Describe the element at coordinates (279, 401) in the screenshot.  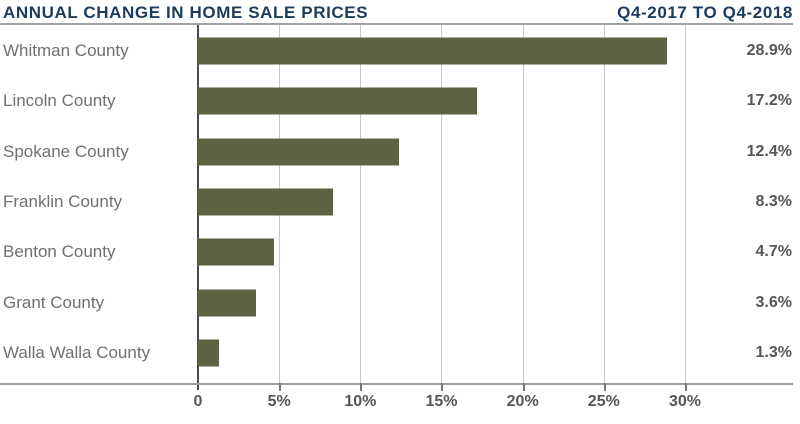
I see `x-tick-label: 5%` at that location.